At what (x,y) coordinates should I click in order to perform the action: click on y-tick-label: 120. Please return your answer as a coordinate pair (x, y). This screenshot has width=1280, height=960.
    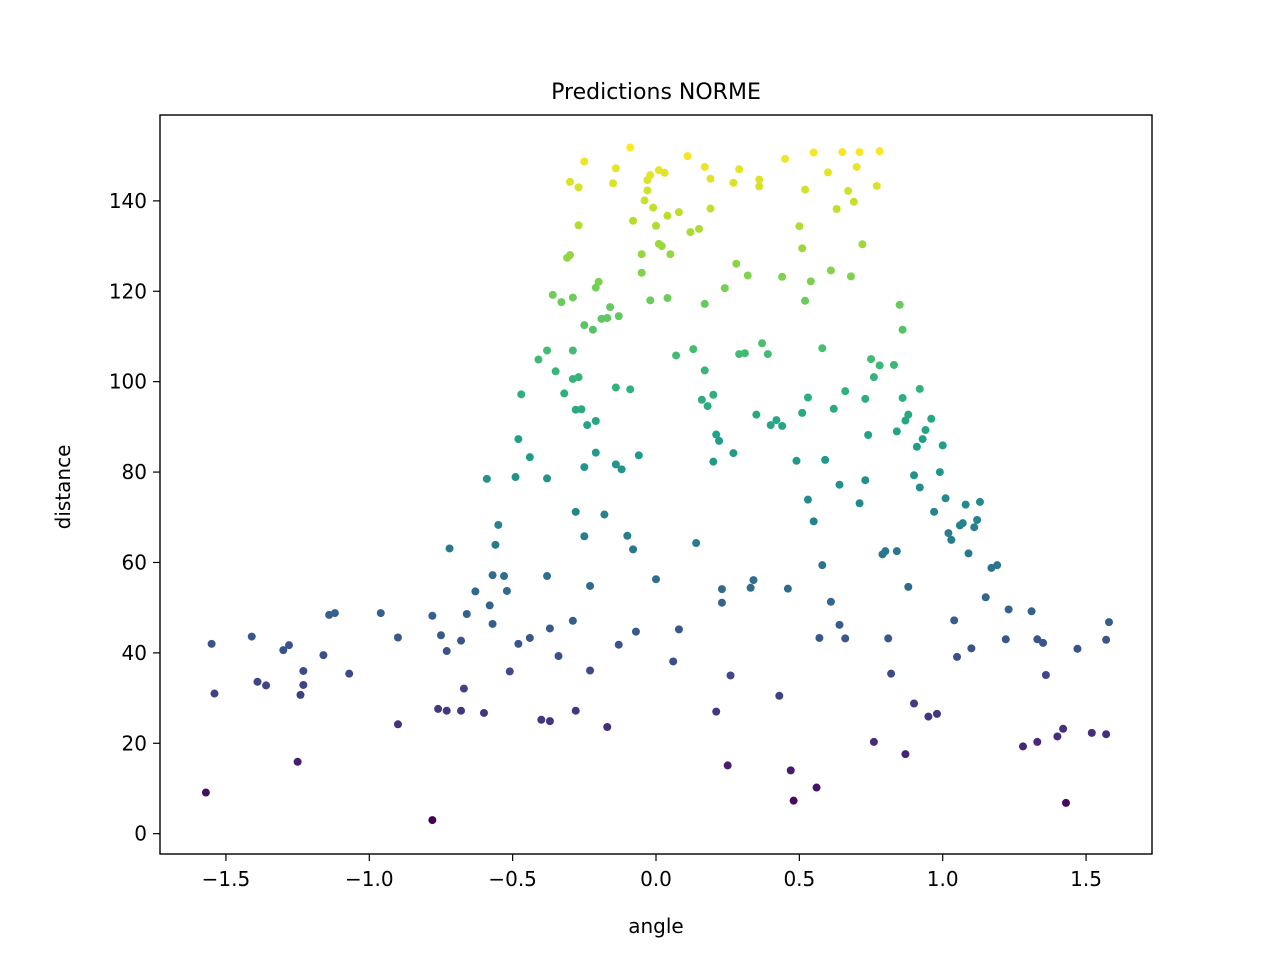
    Looking at the image, I should click on (128, 291).